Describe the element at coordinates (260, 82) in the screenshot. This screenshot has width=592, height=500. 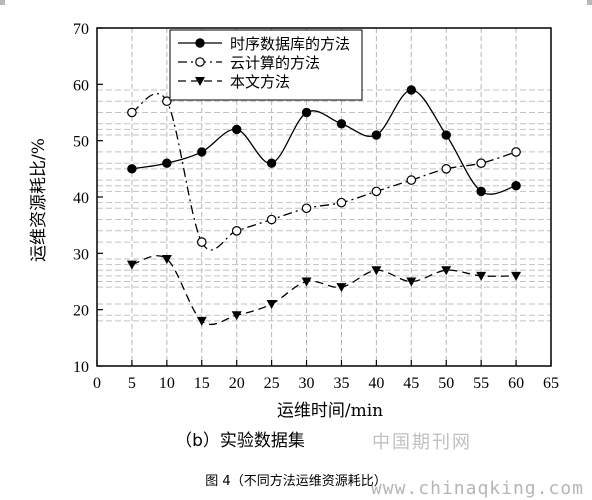
I see `legend-label: 本文方法` at that location.